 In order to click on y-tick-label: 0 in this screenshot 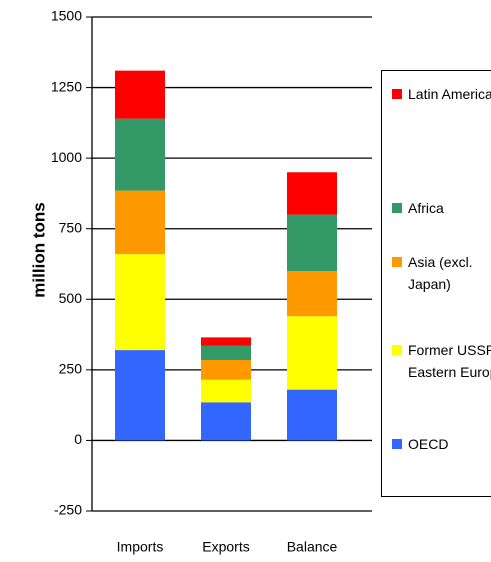, I will do `click(78, 439)`.